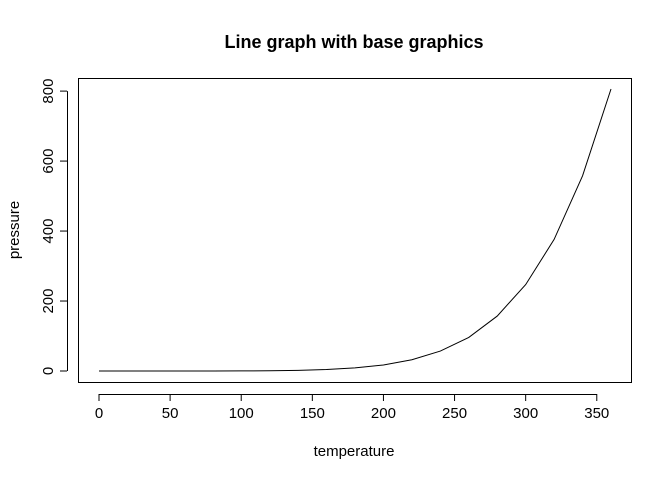 The height and width of the screenshot is (480, 672). I want to click on y-axis-label: pressure, so click(14, 230).